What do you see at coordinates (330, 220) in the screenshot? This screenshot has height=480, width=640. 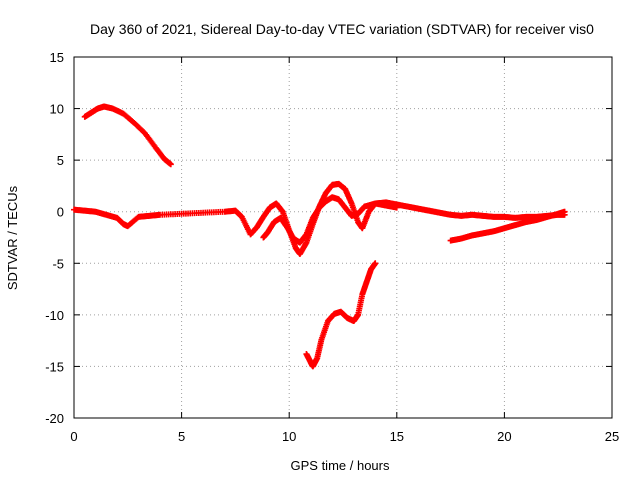 I see `series-main-near-zero-b` at bounding box center [330, 220].